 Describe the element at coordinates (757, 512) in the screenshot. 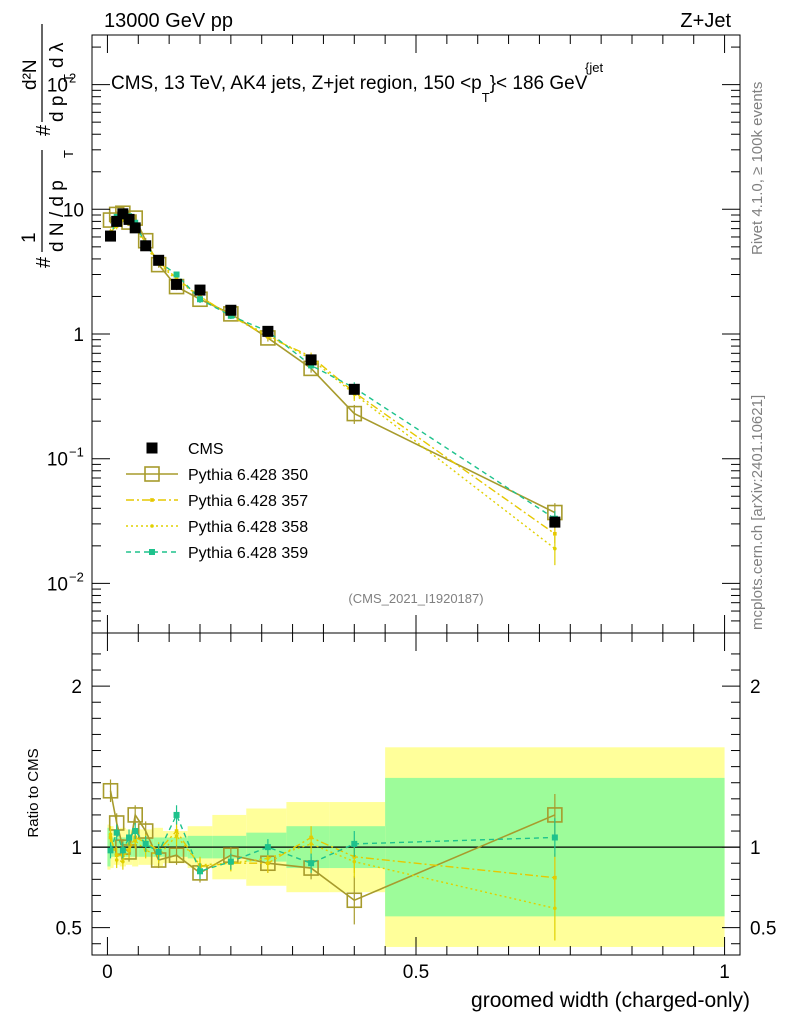

I see `mcplots-label: mcplots.cern.ch [arXiv:2401.10621]` at that location.